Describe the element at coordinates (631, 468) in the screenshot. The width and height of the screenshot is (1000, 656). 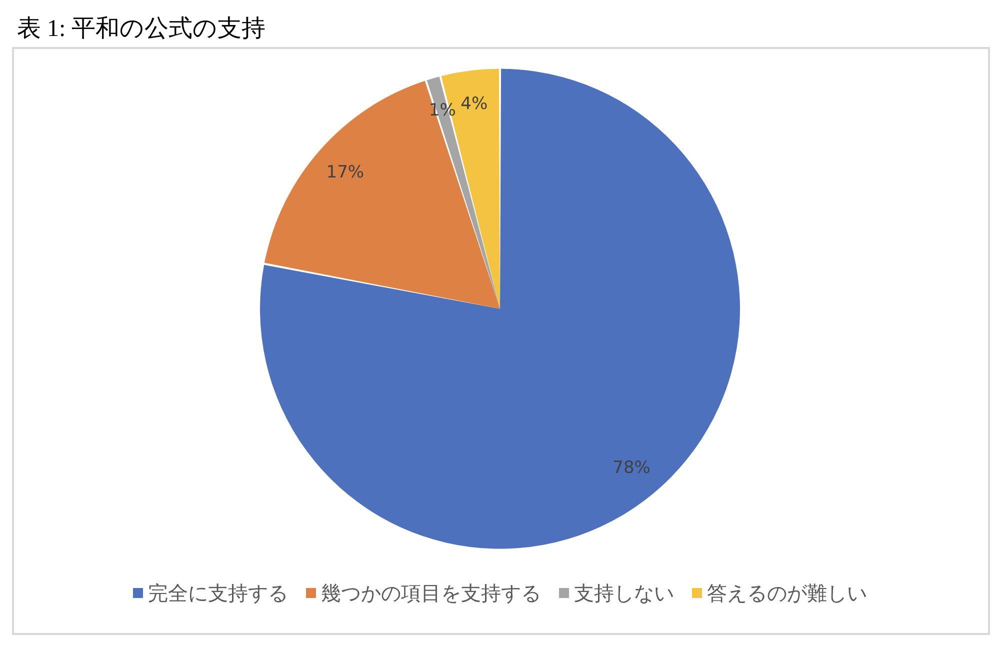
I see `data-label: 78%` at that location.